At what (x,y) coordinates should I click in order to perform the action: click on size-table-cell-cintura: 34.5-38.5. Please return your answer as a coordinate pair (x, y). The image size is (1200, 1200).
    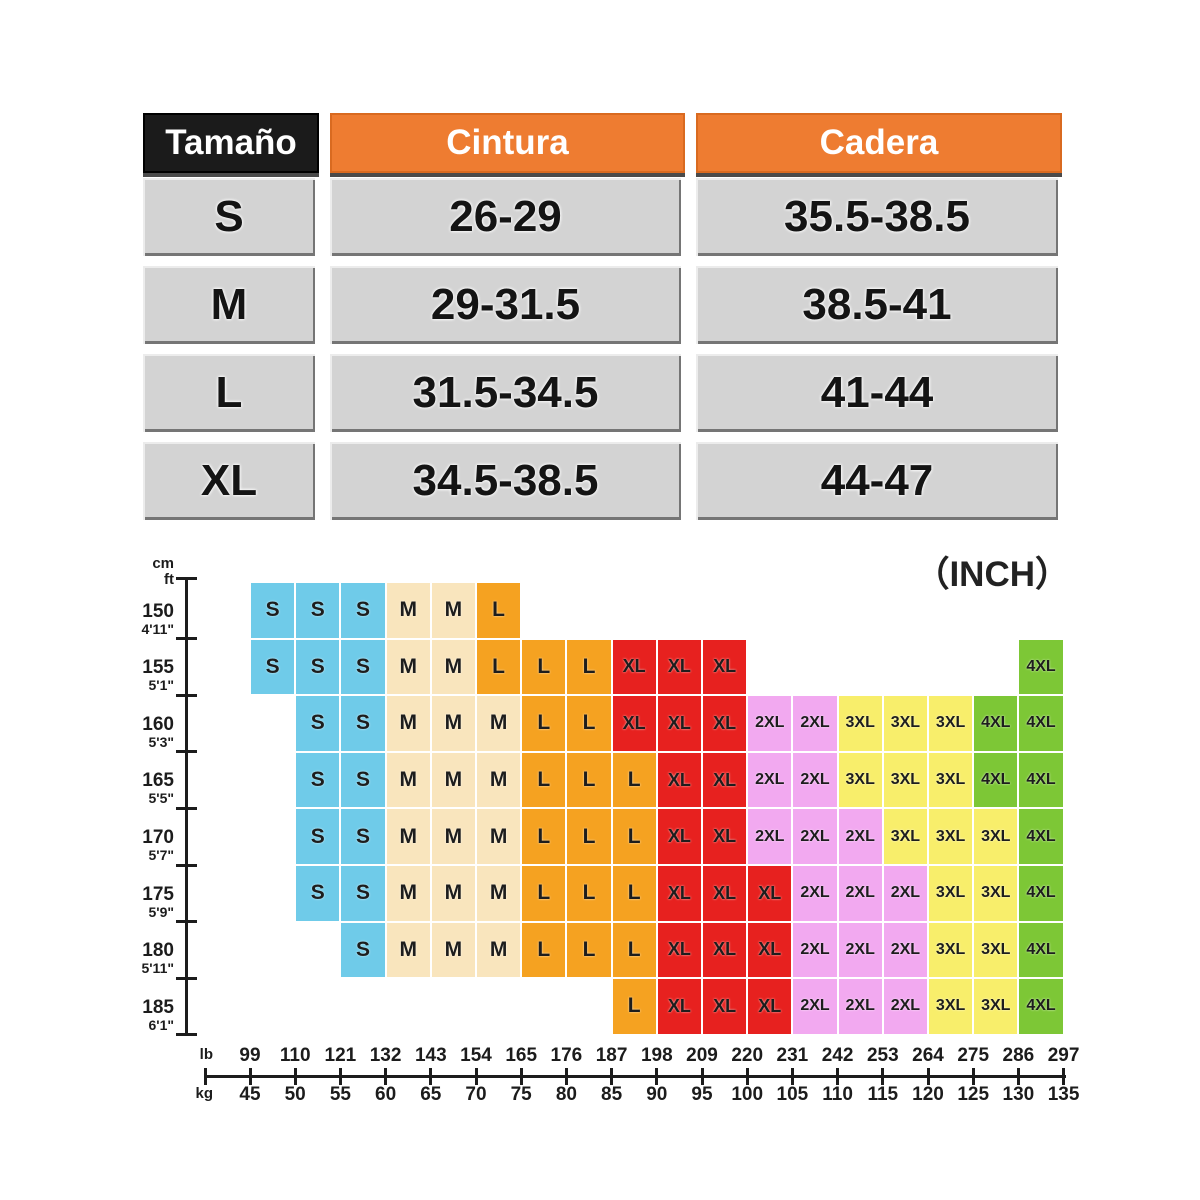
    Looking at the image, I should click on (505, 481).